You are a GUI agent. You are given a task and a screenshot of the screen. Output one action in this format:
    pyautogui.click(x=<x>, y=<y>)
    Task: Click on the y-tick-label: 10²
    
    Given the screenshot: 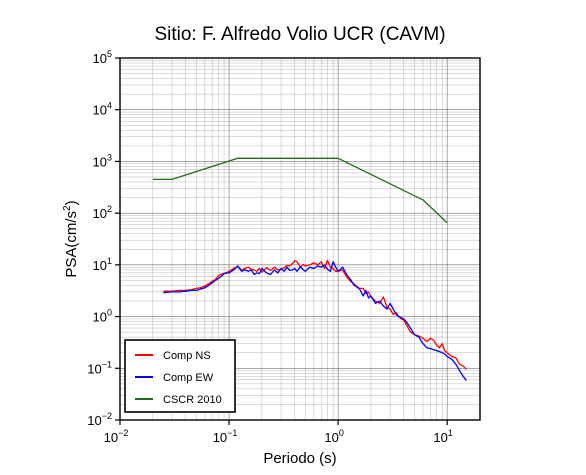 What is the action you would take?
    pyautogui.click(x=102, y=212)
    